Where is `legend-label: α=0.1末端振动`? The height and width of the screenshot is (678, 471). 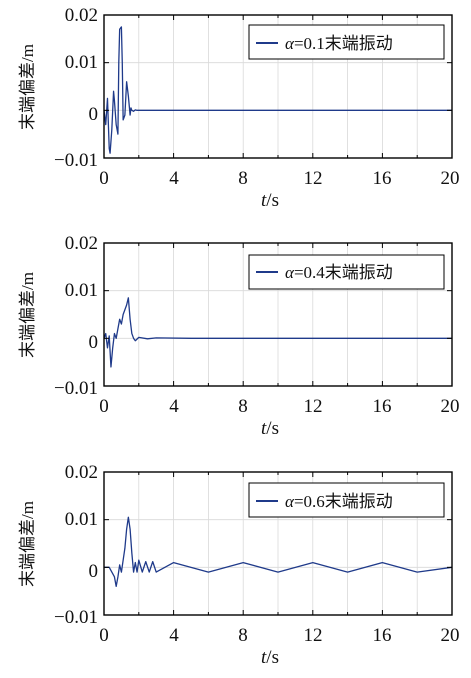
legend-label: α=0.1末端振动 is located at coordinates (339, 43).